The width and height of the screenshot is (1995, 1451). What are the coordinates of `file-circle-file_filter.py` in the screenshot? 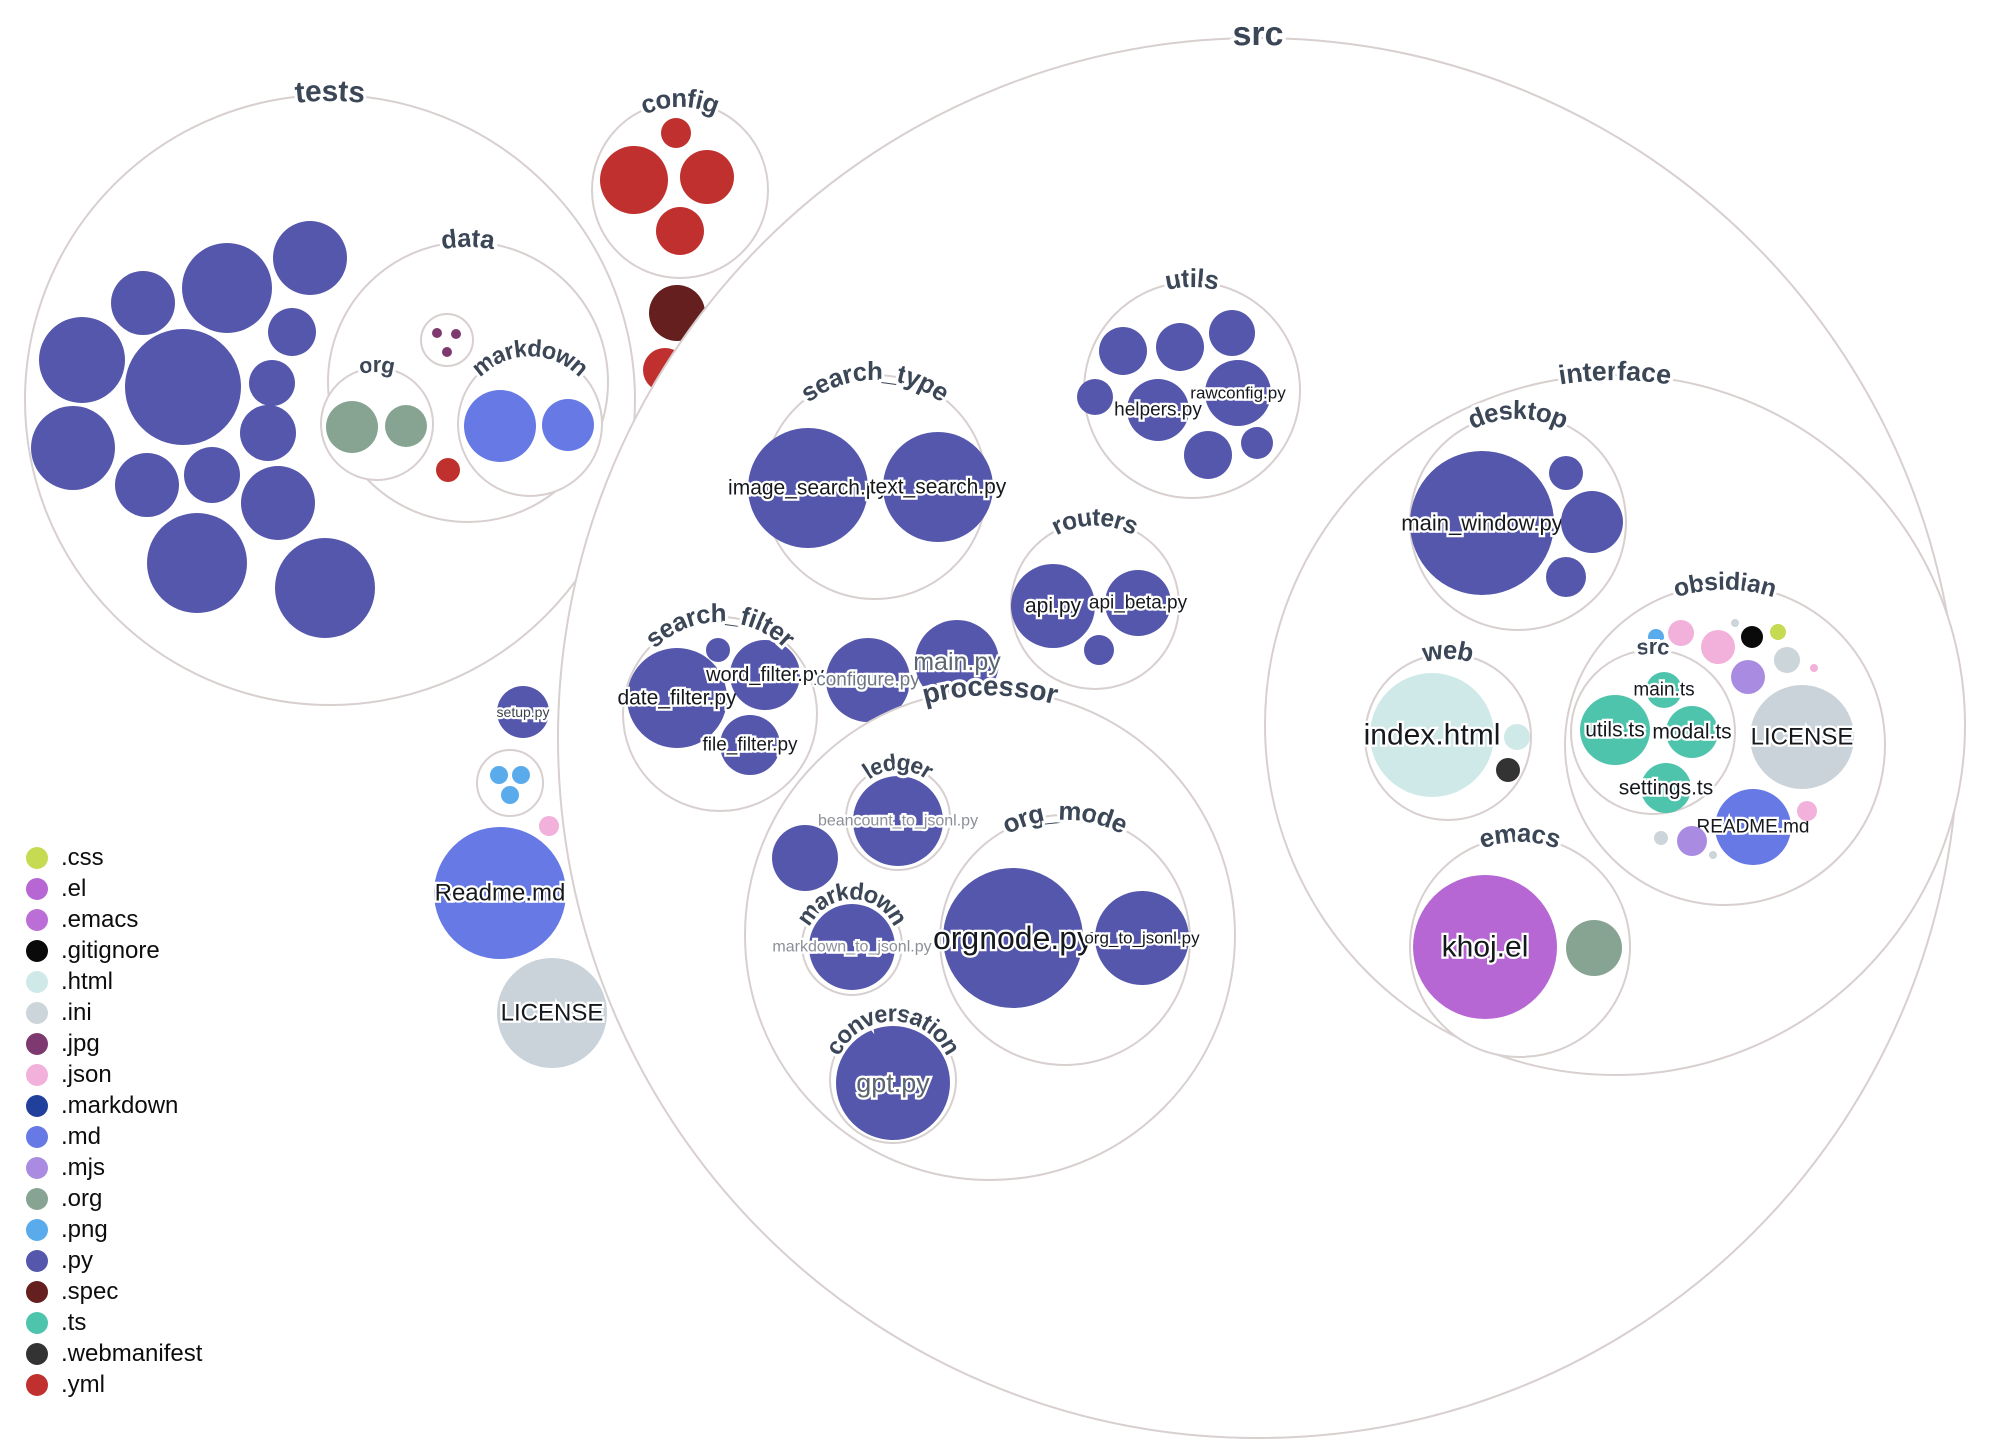 It's located at (750, 745).